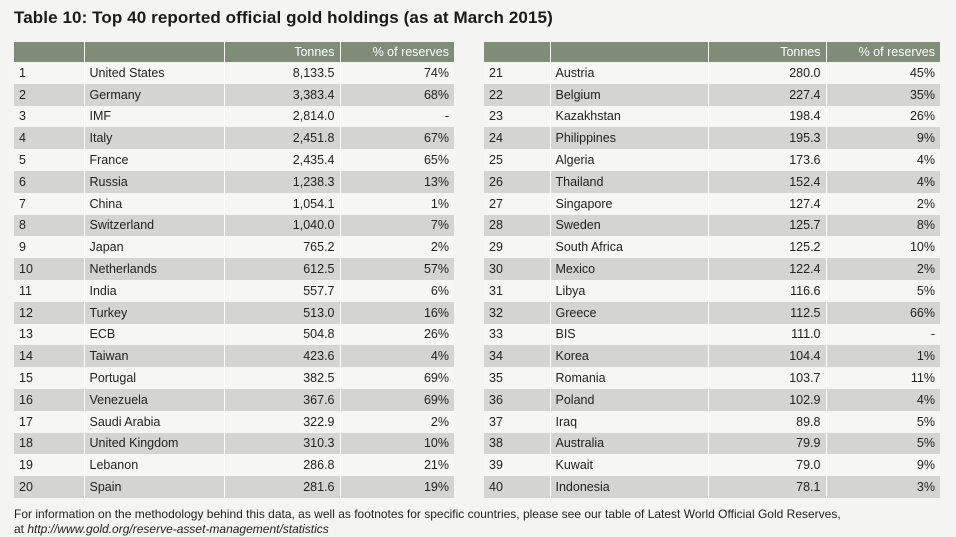 The width and height of the screenshot is (956, 537). Describe the element at coordinates (517, 203) in the screenshot. I see `rank-cell: 27` at that location.